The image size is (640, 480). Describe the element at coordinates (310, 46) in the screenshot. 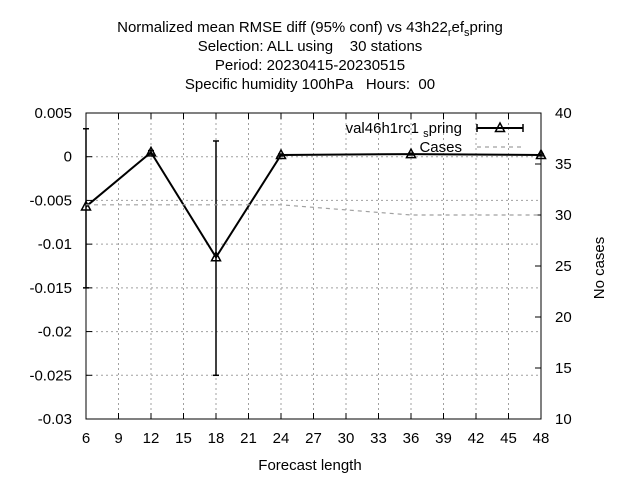

I see `title-line: Selection: ALL using 30 stations` at that location.